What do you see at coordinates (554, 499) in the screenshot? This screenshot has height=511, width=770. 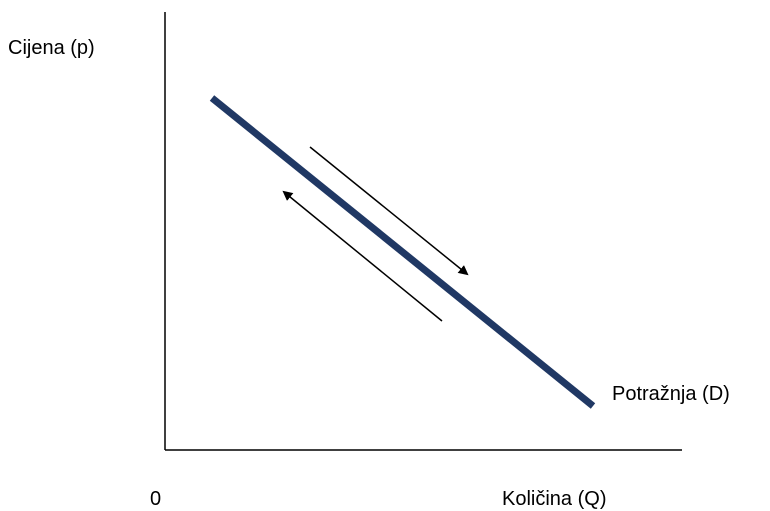 I see `x-axis-label: Količina (Q)` at bounding box center [554, 499].